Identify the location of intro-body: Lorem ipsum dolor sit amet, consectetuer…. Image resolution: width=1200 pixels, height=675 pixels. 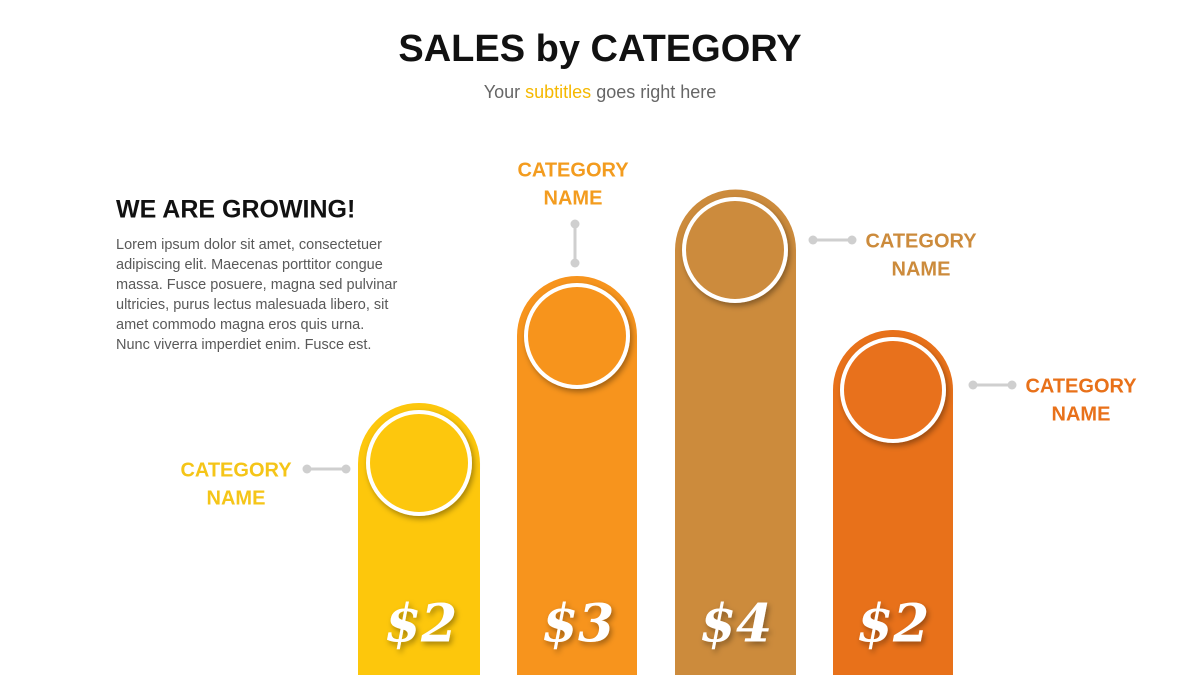
(256, 295).